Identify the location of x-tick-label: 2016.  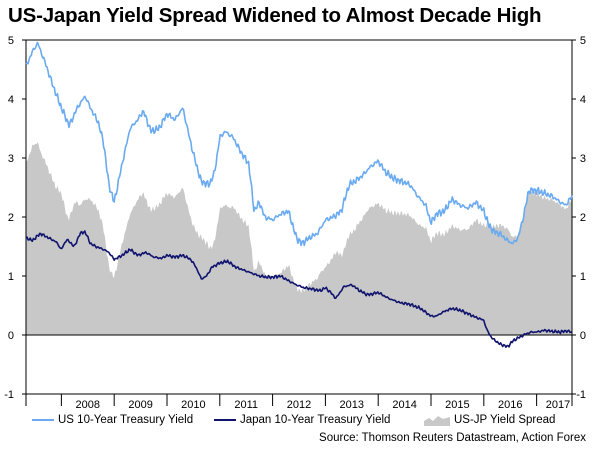
(510, 405).